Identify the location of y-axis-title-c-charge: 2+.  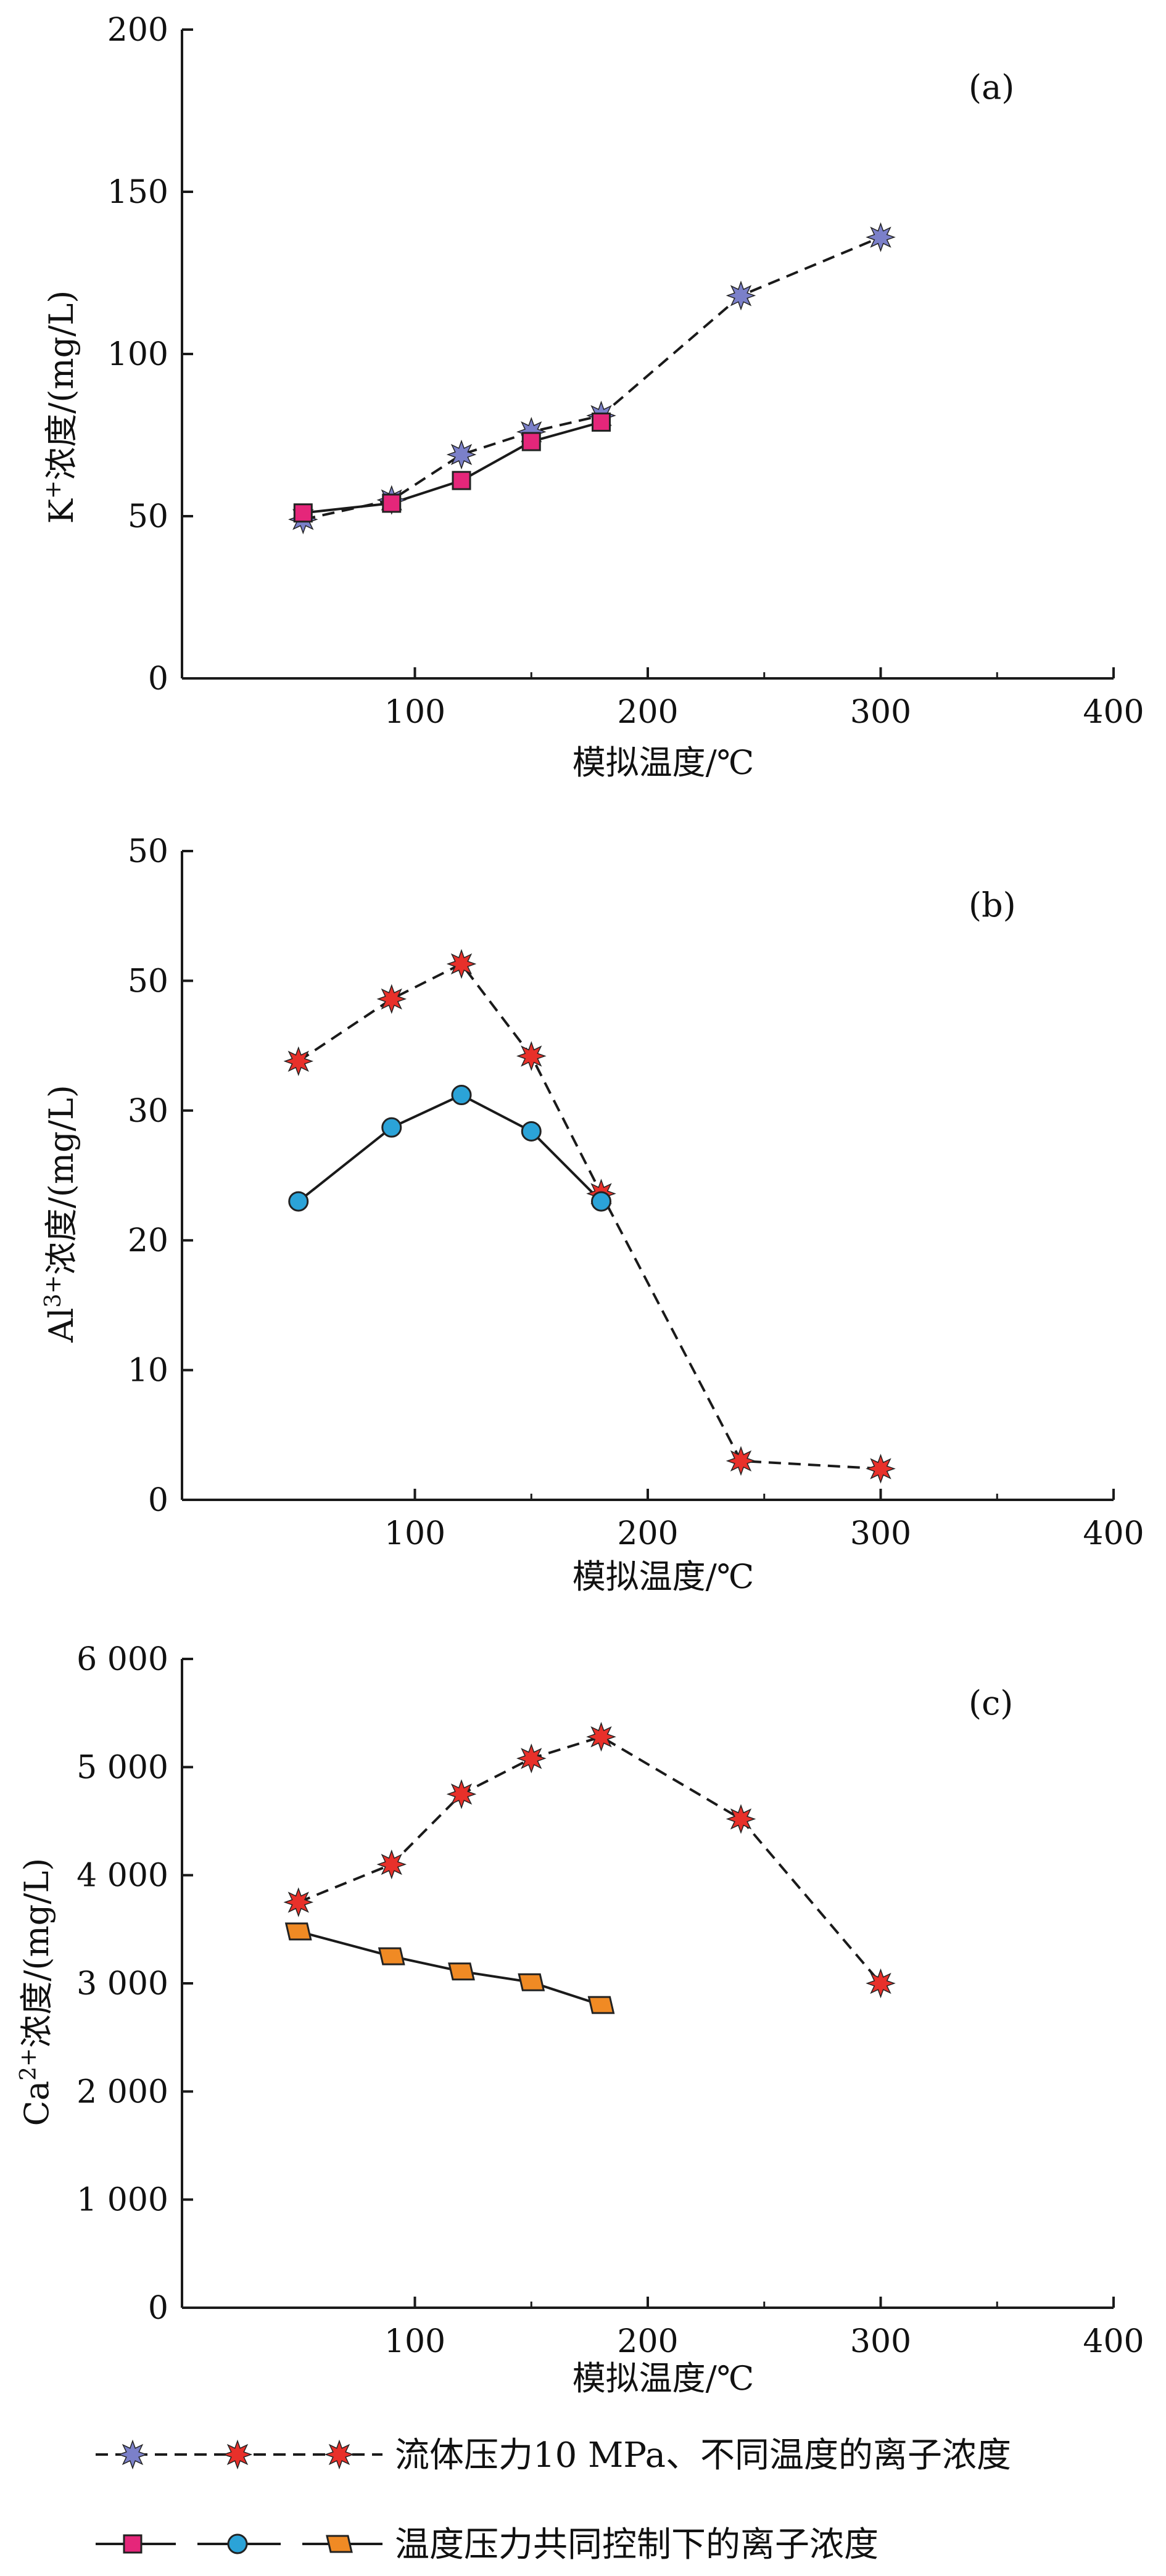
(28, 2064).